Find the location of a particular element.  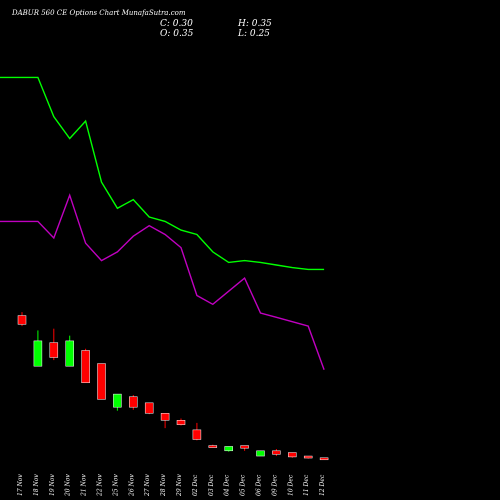

x-tick-label: 29 Nov is located at coordinates (179, 485).